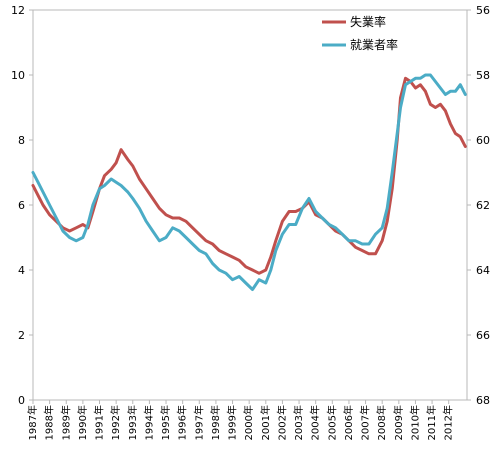  I want to click on x-tick-label: 2007年, so click(365, 422).